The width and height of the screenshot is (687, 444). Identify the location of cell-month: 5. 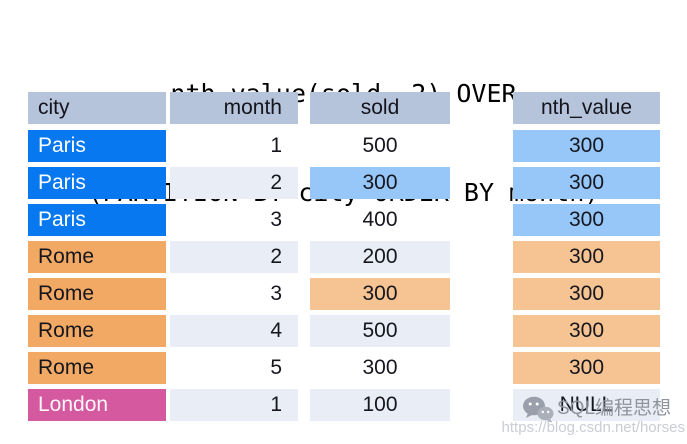
(276, 367).